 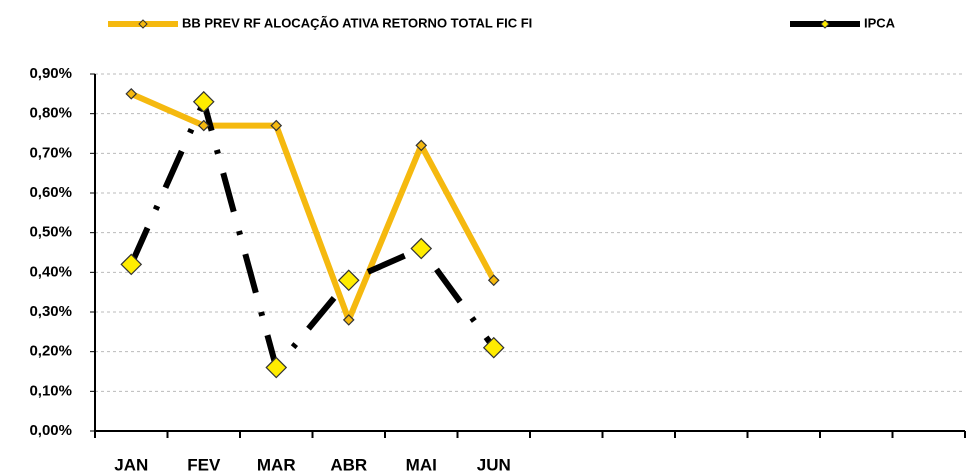 What do you see at coordinates (50, 351) in the screenshot?
I see `y-tick-label: 0,20%` at bounding box center [50, 351].